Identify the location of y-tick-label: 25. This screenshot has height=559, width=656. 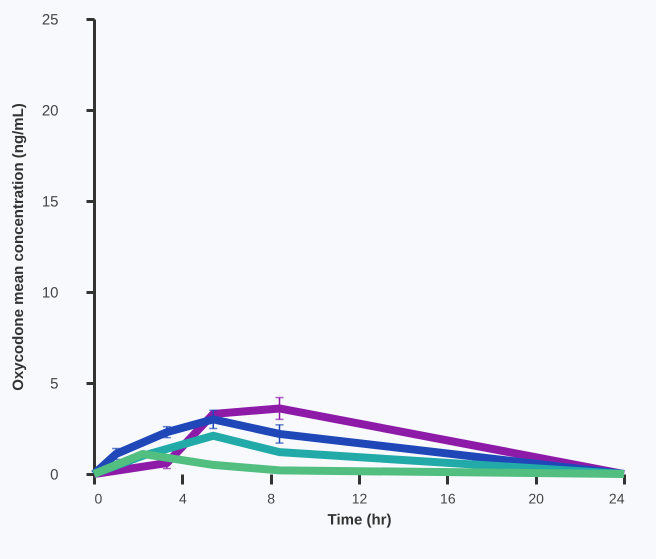
(50, 20).